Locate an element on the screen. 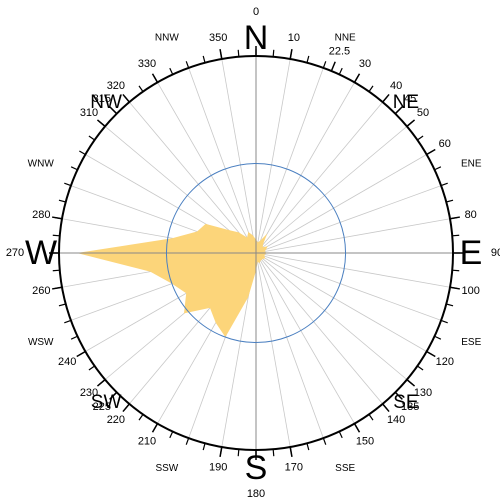  theta-tick-label: 310 is located at coordinates (89, 113).